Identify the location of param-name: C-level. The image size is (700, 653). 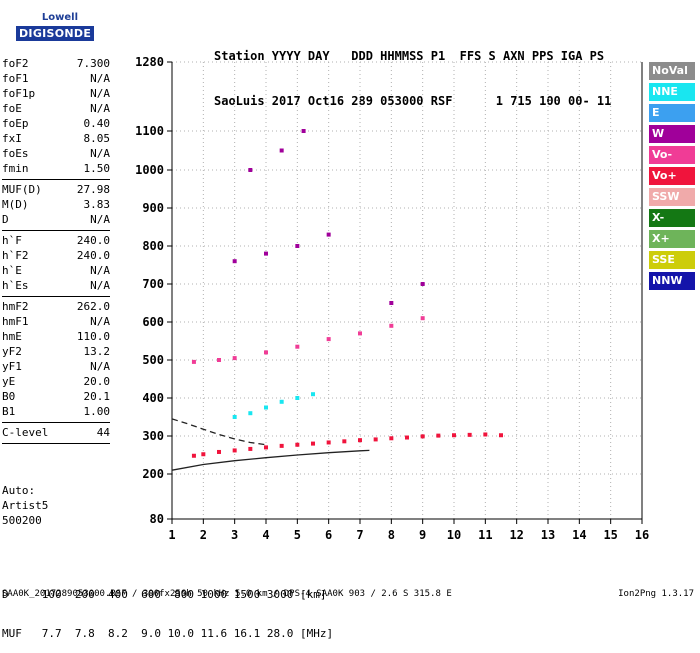
(25, 432).